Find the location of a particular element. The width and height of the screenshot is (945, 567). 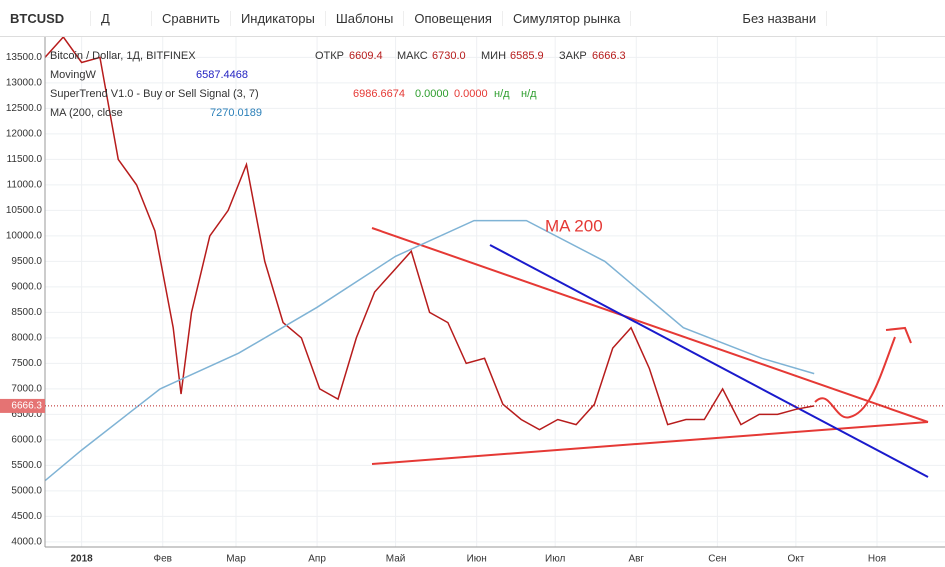

x-tick-label: Ноя is located at coordinates (877, 559).